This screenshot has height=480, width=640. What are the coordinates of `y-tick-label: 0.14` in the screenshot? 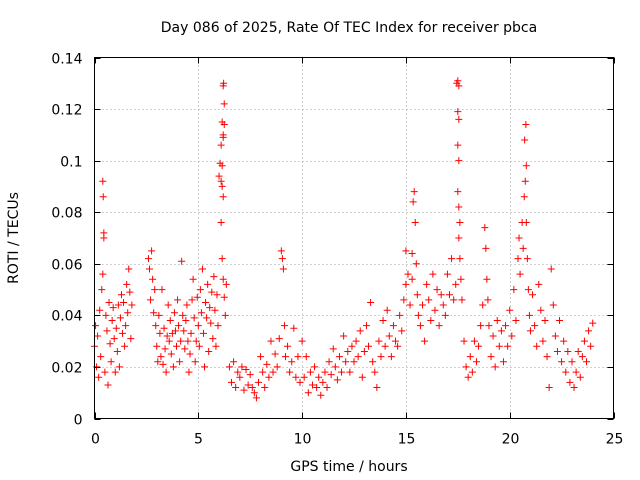 It's located at (66, 60).